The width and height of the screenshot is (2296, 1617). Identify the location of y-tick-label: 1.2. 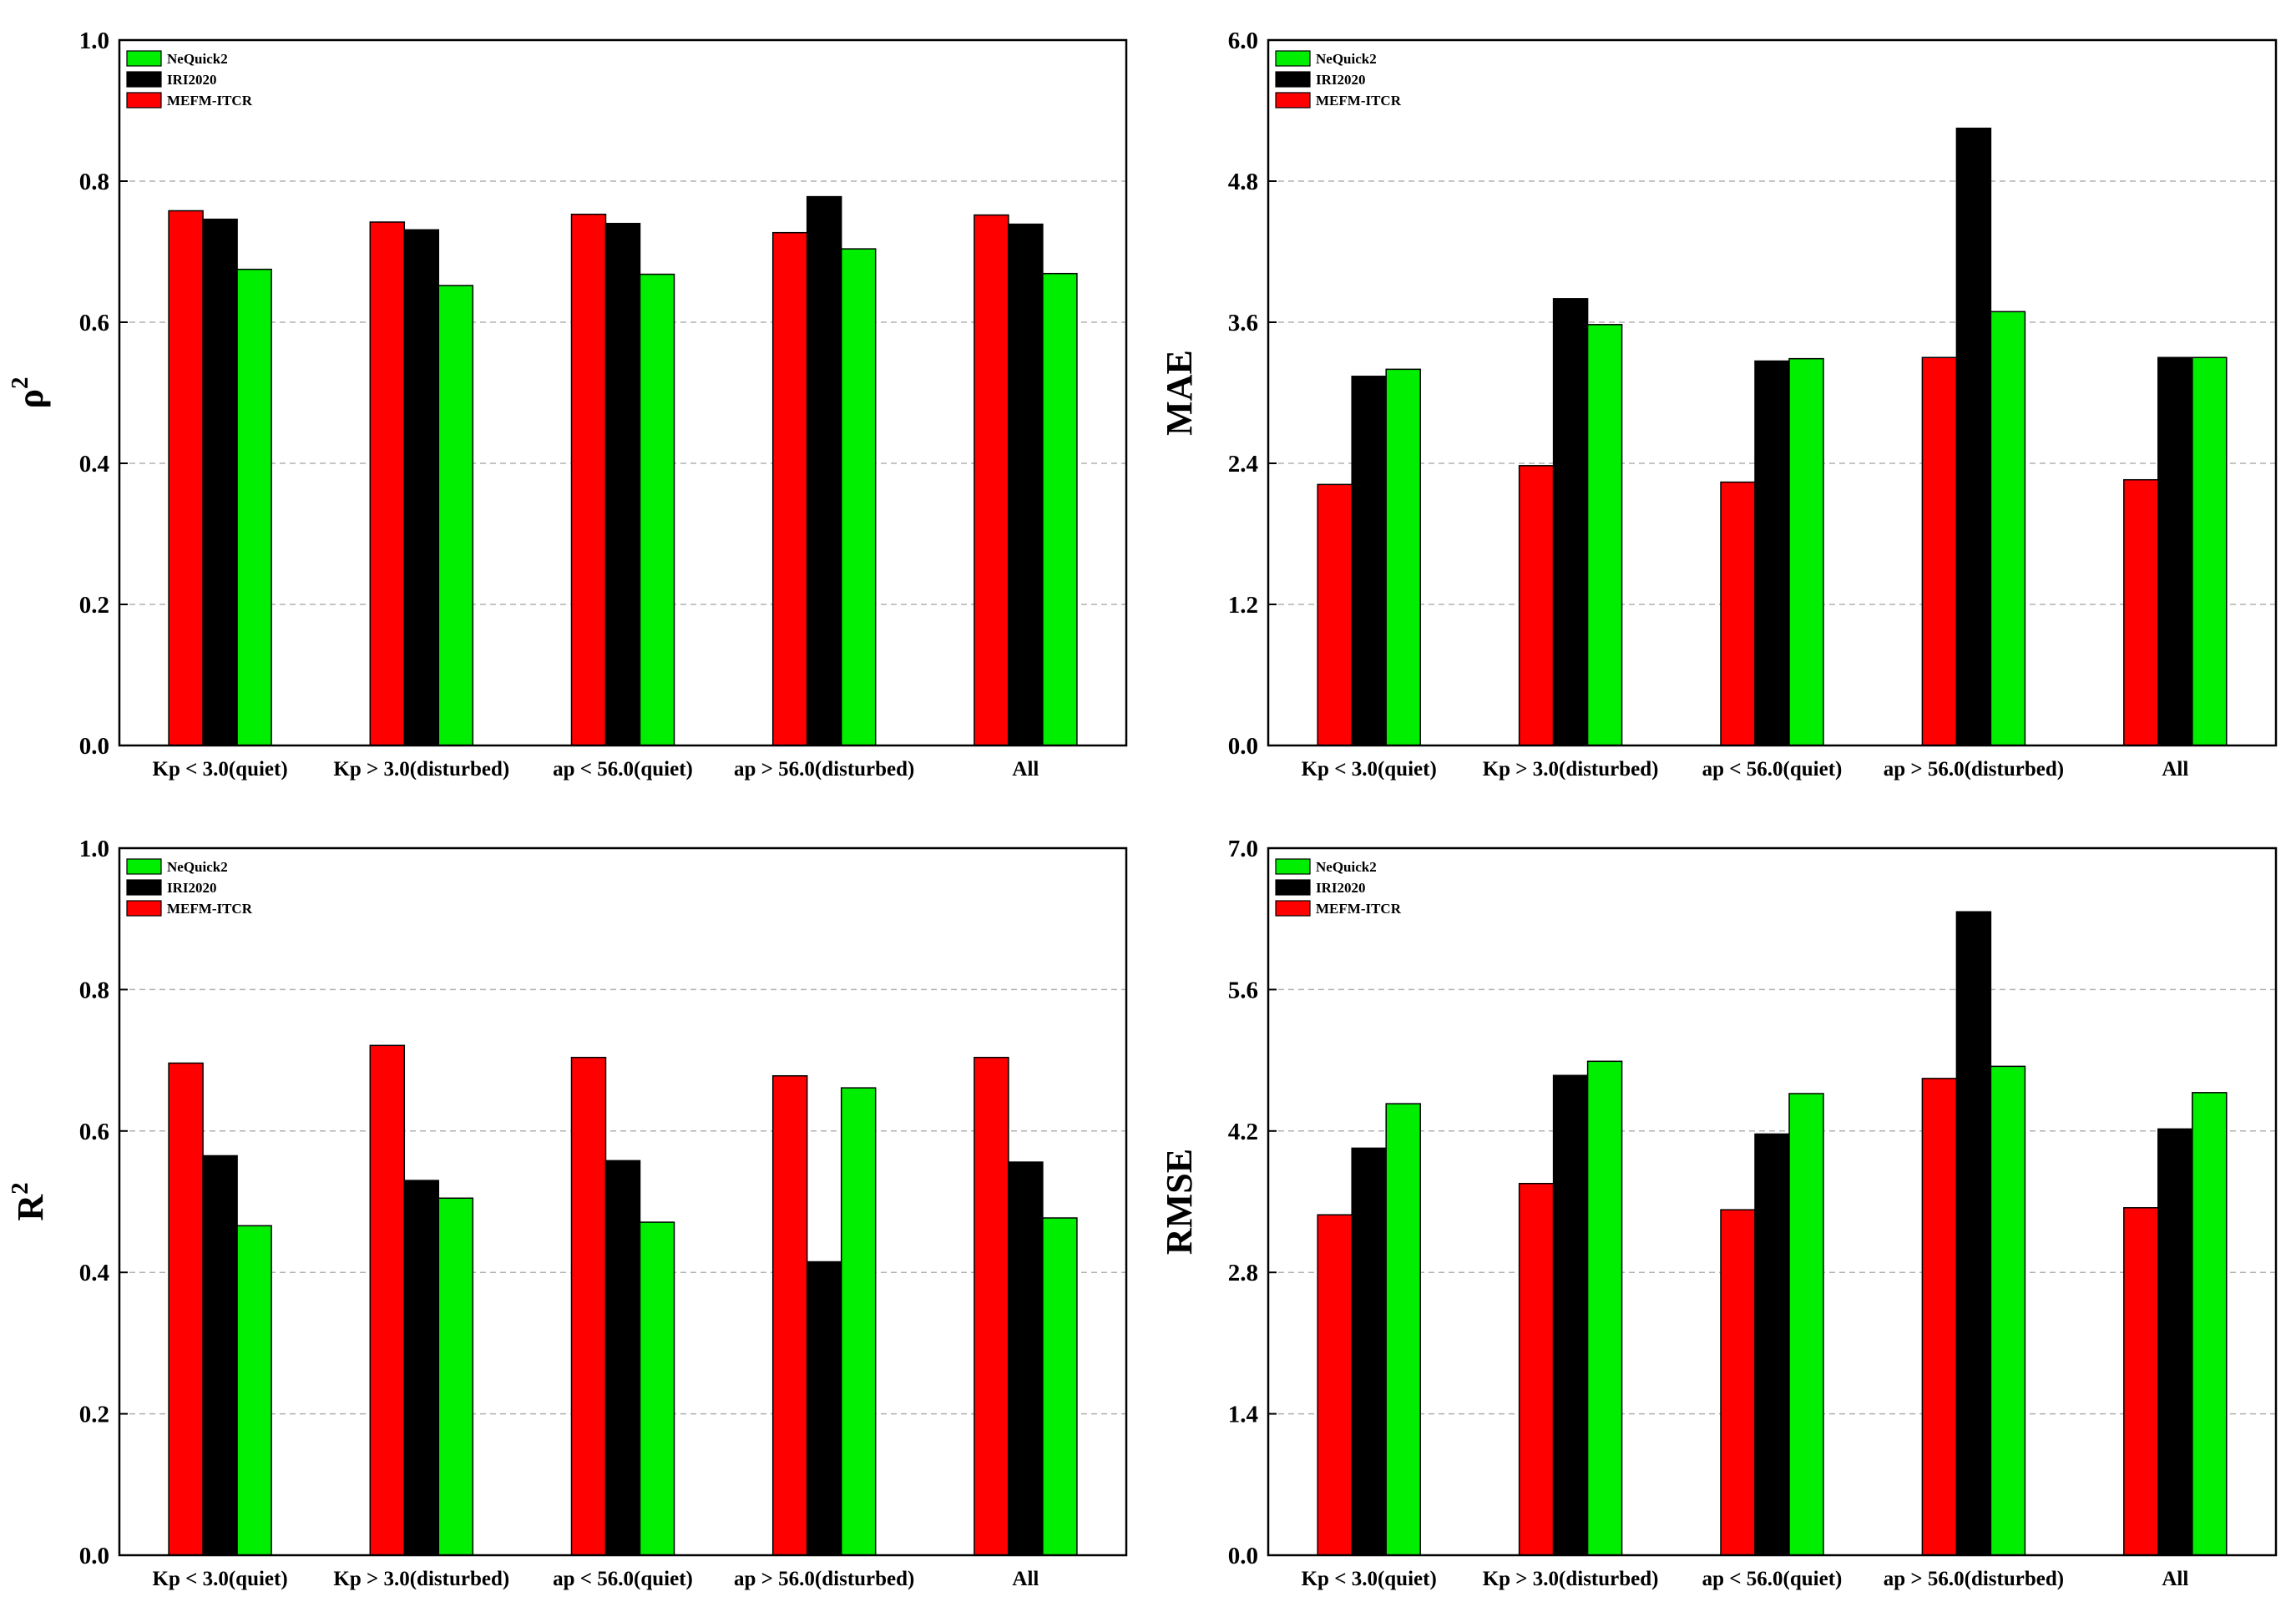
(1243, 605).